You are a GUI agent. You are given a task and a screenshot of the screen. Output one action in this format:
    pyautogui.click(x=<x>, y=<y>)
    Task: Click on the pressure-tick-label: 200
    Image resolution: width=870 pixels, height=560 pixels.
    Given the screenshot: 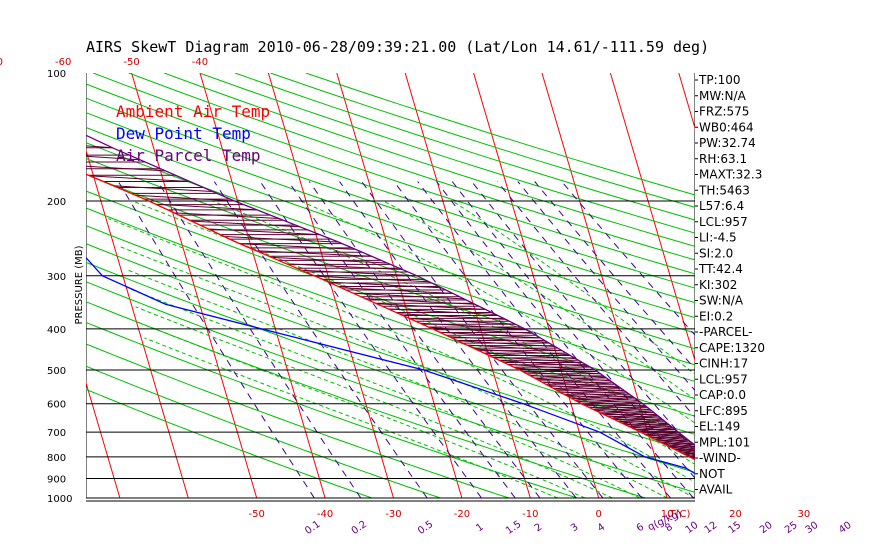 What is the action you would take?
    pyautogui.click(x=56, y=202)
    